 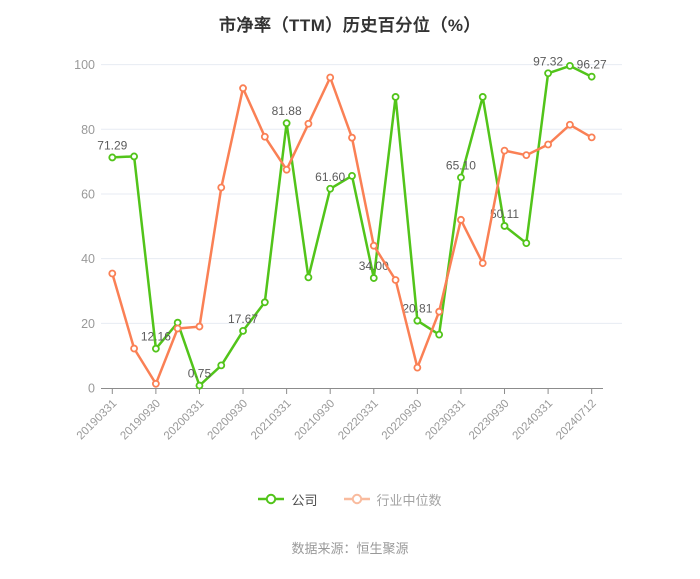 I want to click on chart-legend: 公司 行业中位数, so click(x=350, y=499).